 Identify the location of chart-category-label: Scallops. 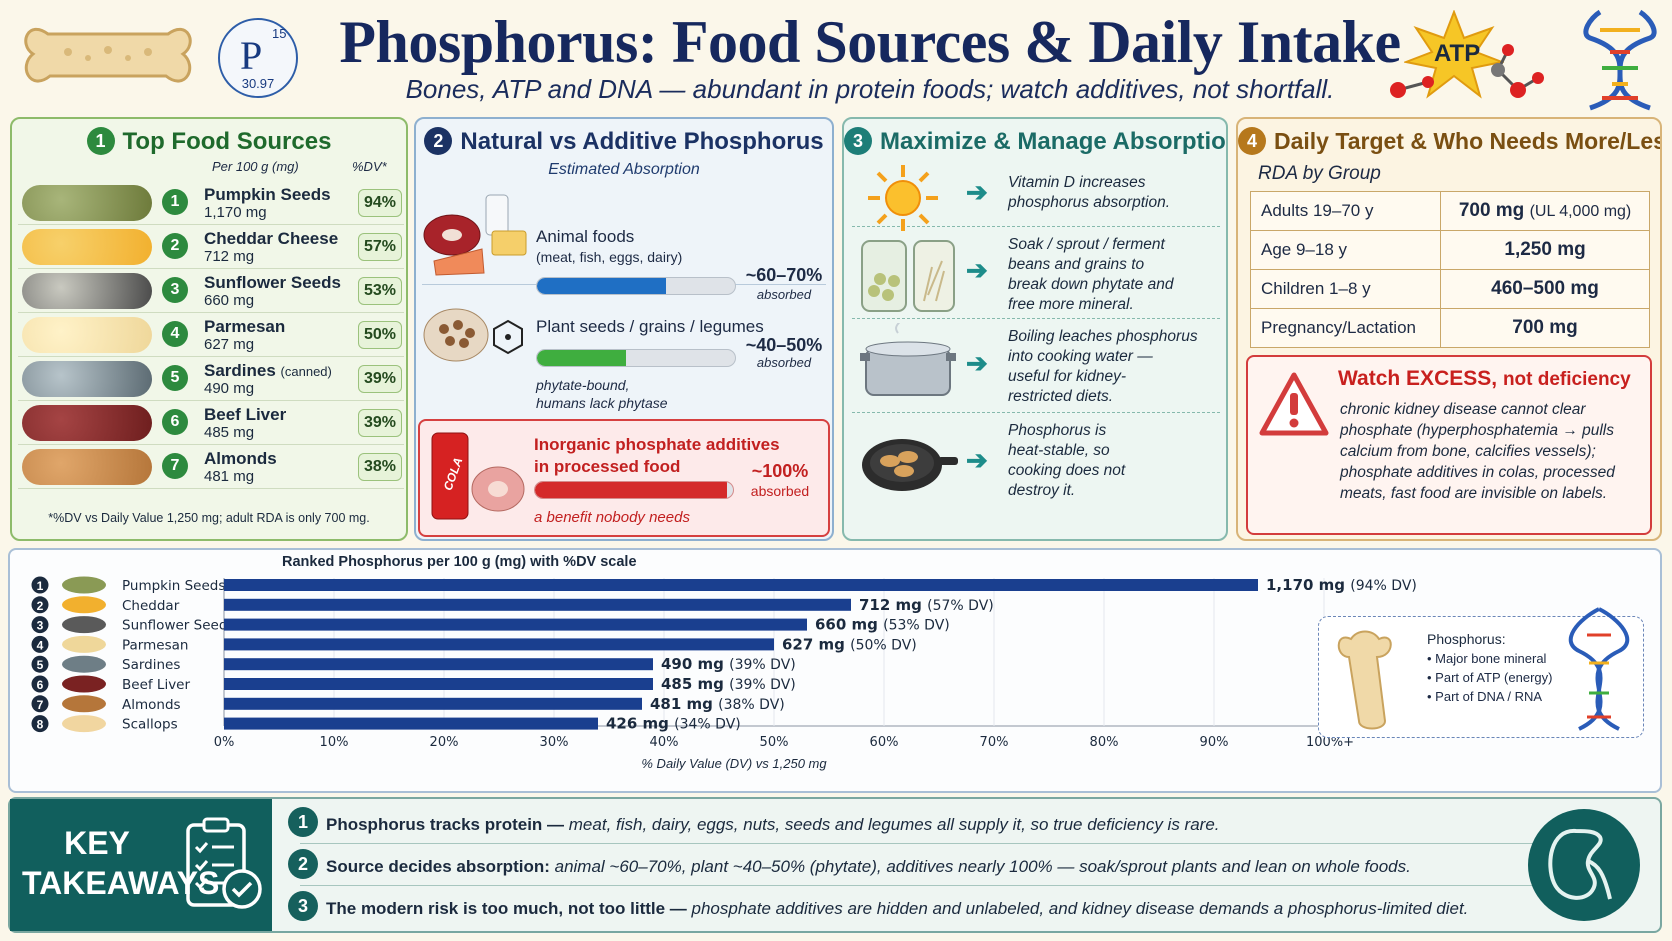
(150, 725).